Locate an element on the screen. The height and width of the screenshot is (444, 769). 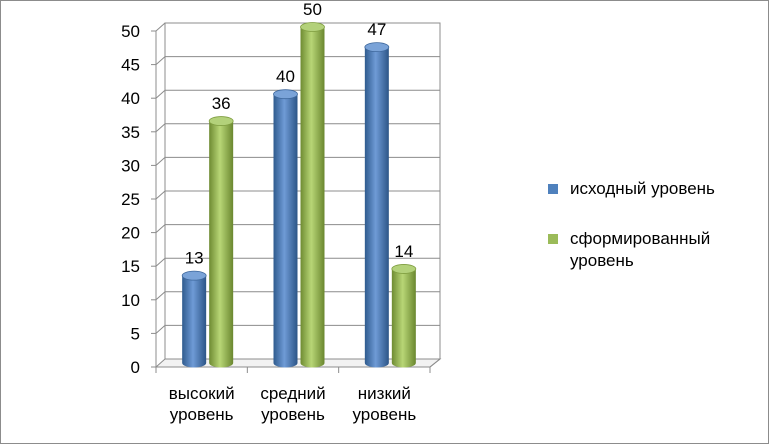
legend-item-series-2: сформированный уровень is located at coordinates (653, 250).